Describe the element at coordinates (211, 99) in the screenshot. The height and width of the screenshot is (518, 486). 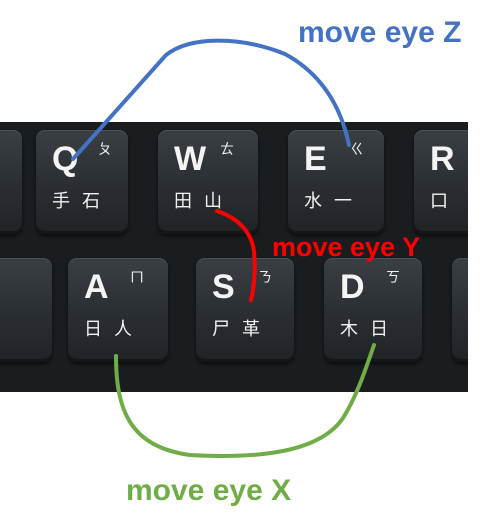
I see `z-arc-stroke` at that location.